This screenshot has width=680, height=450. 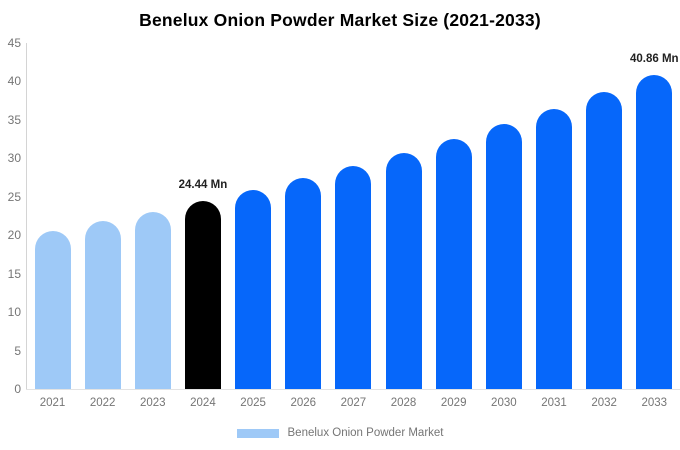 What do you see at coordinates (604, 240) in the screenshot?
I see `bar-2032` at bounding box center [604, 240].